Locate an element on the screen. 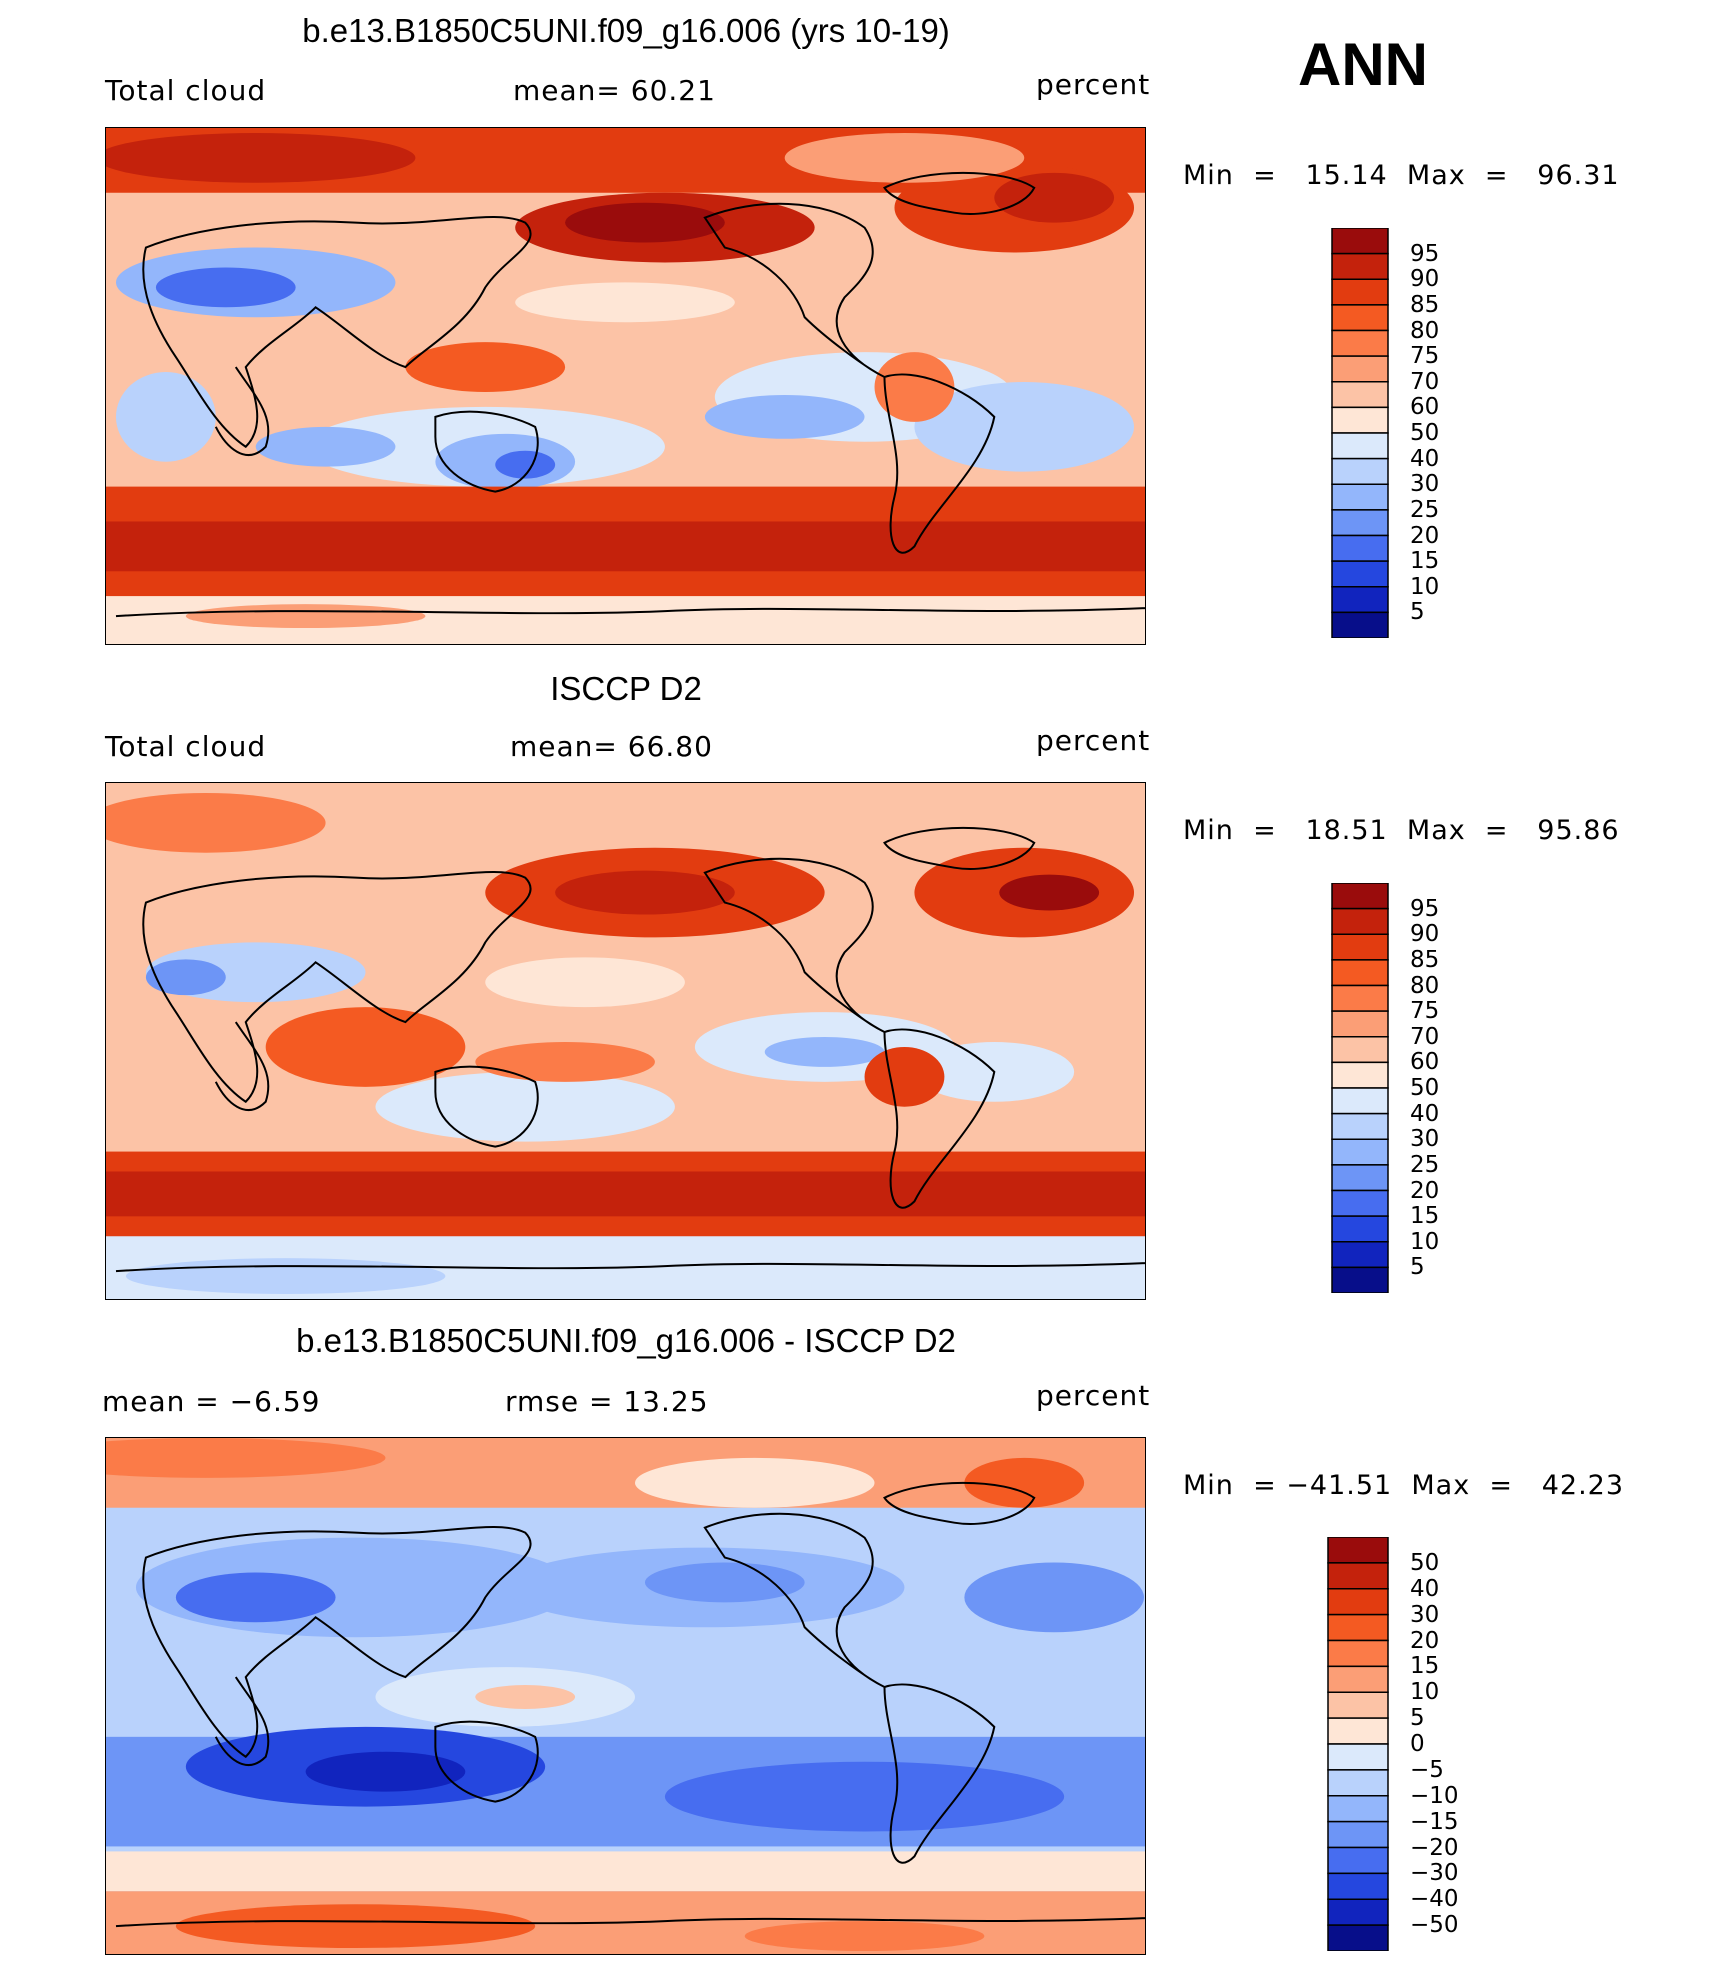  colorbar-tick-label: −5 is located at coordinates (1427, 1769).